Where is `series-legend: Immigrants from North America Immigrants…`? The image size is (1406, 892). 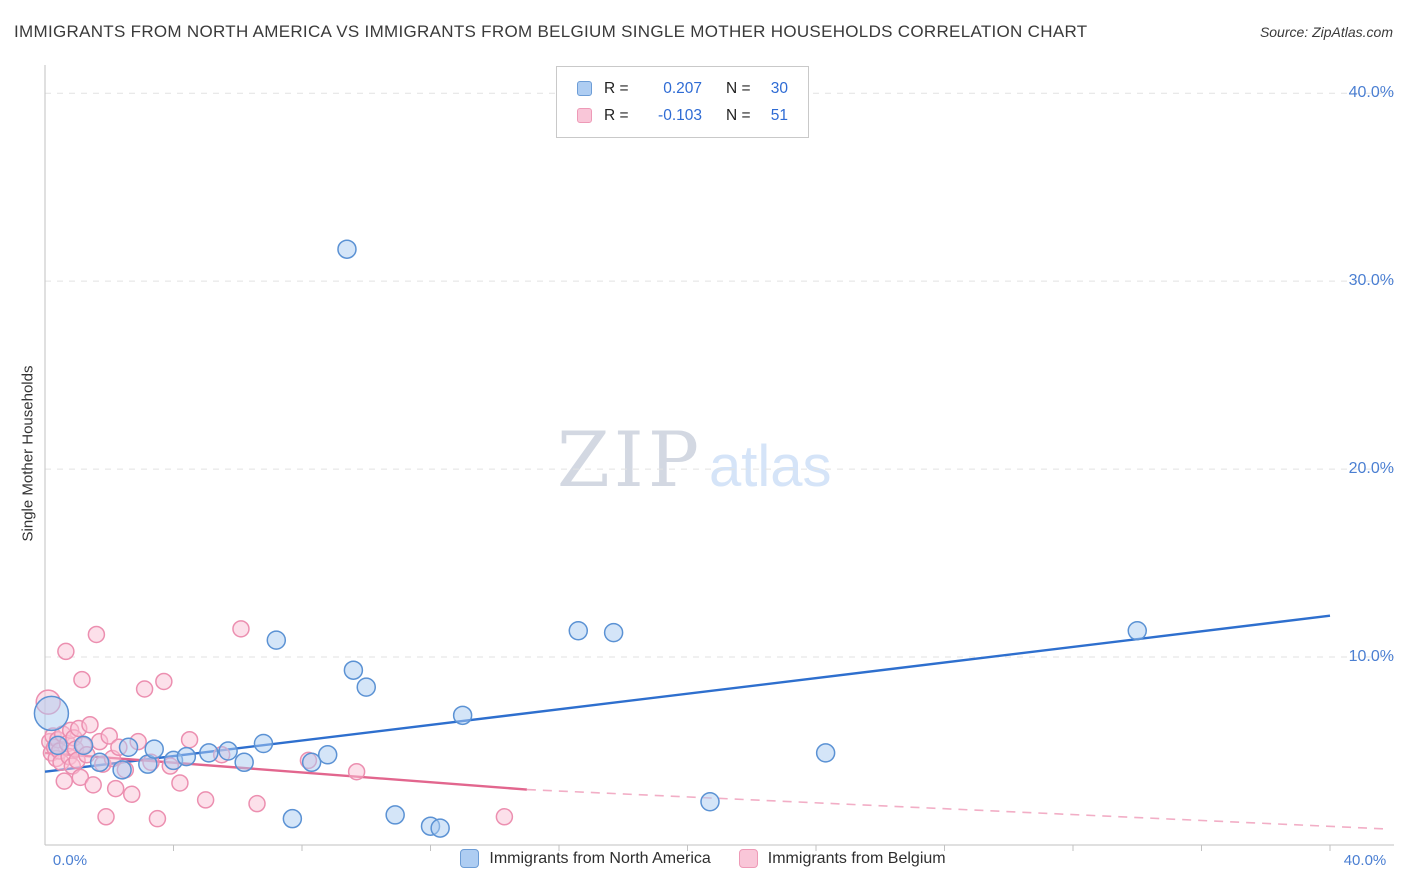
series-legend: Immigrants from North America Immigrants… is located at coordinates (703, 858).